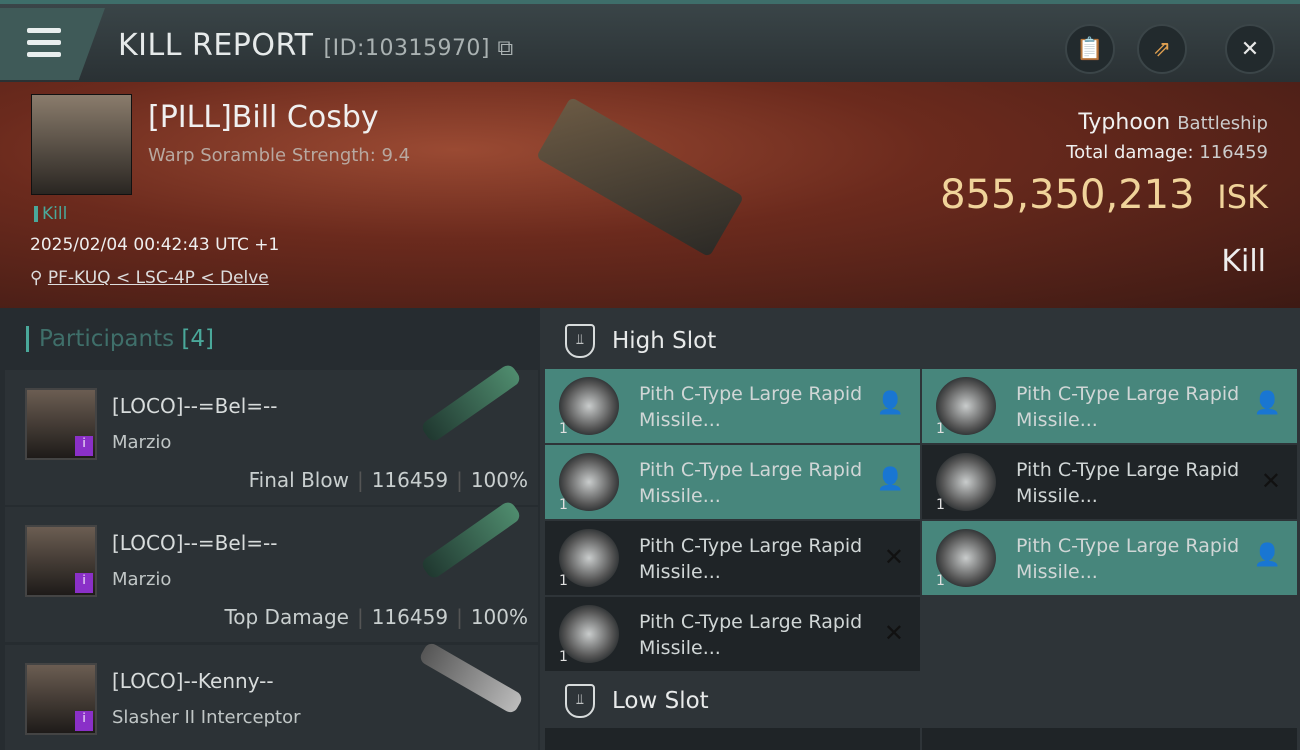  I want to click on participant-stats: Top Damage | 116459 | 100%, so click(376, 617).